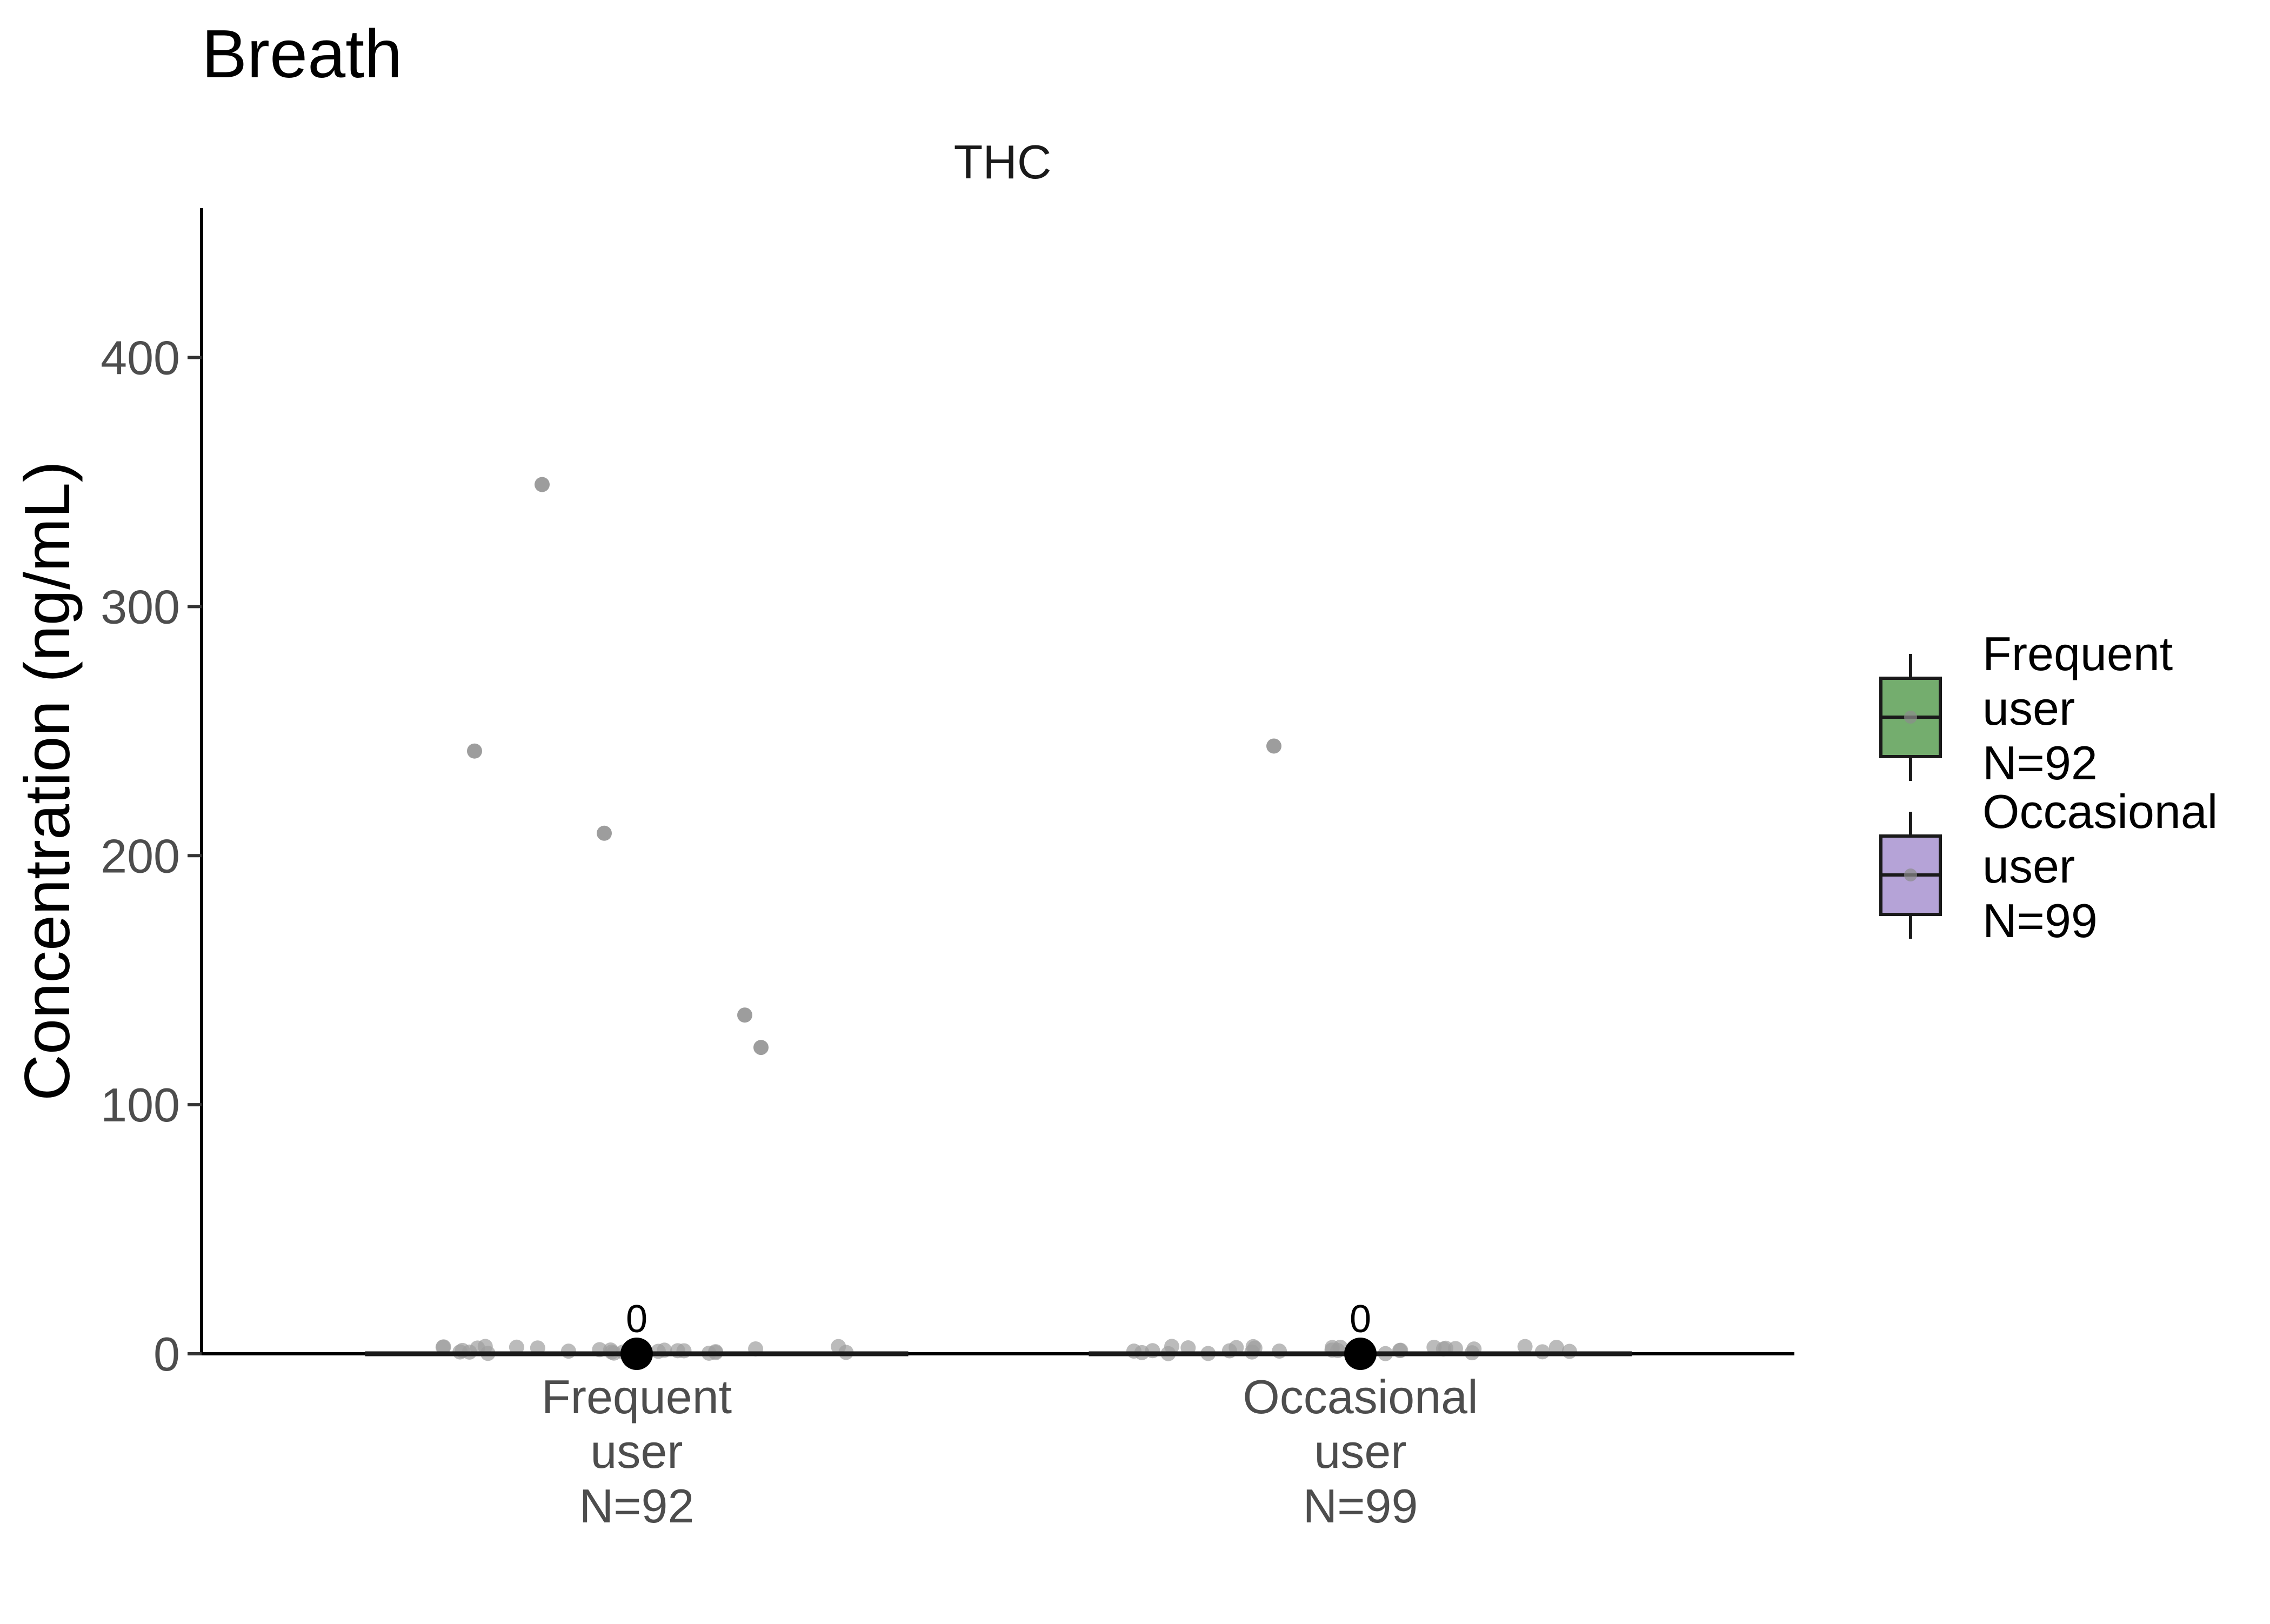 The height and width of the screenshot is (1624, 2270). Describe the element at coordinates (140, 1105) in the screenshot. I see `y-tick-label: 100` at that location.